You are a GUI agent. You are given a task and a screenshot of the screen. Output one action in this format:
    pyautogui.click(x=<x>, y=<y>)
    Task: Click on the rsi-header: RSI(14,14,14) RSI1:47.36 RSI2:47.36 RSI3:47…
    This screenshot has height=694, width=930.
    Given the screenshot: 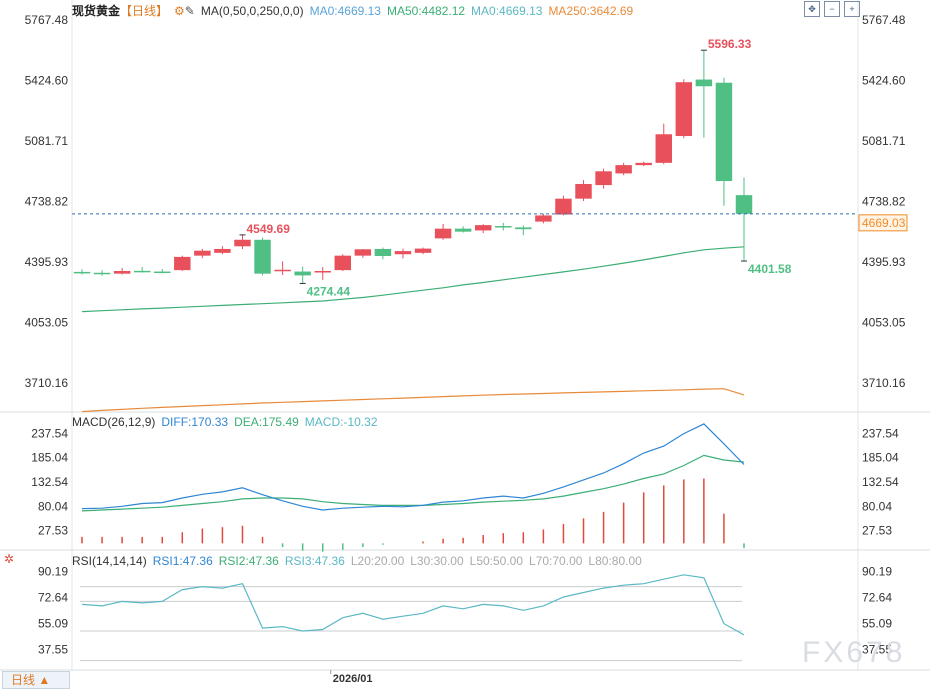 What is the action you would take?
    pyautogui.click(x=360, y=561)
    